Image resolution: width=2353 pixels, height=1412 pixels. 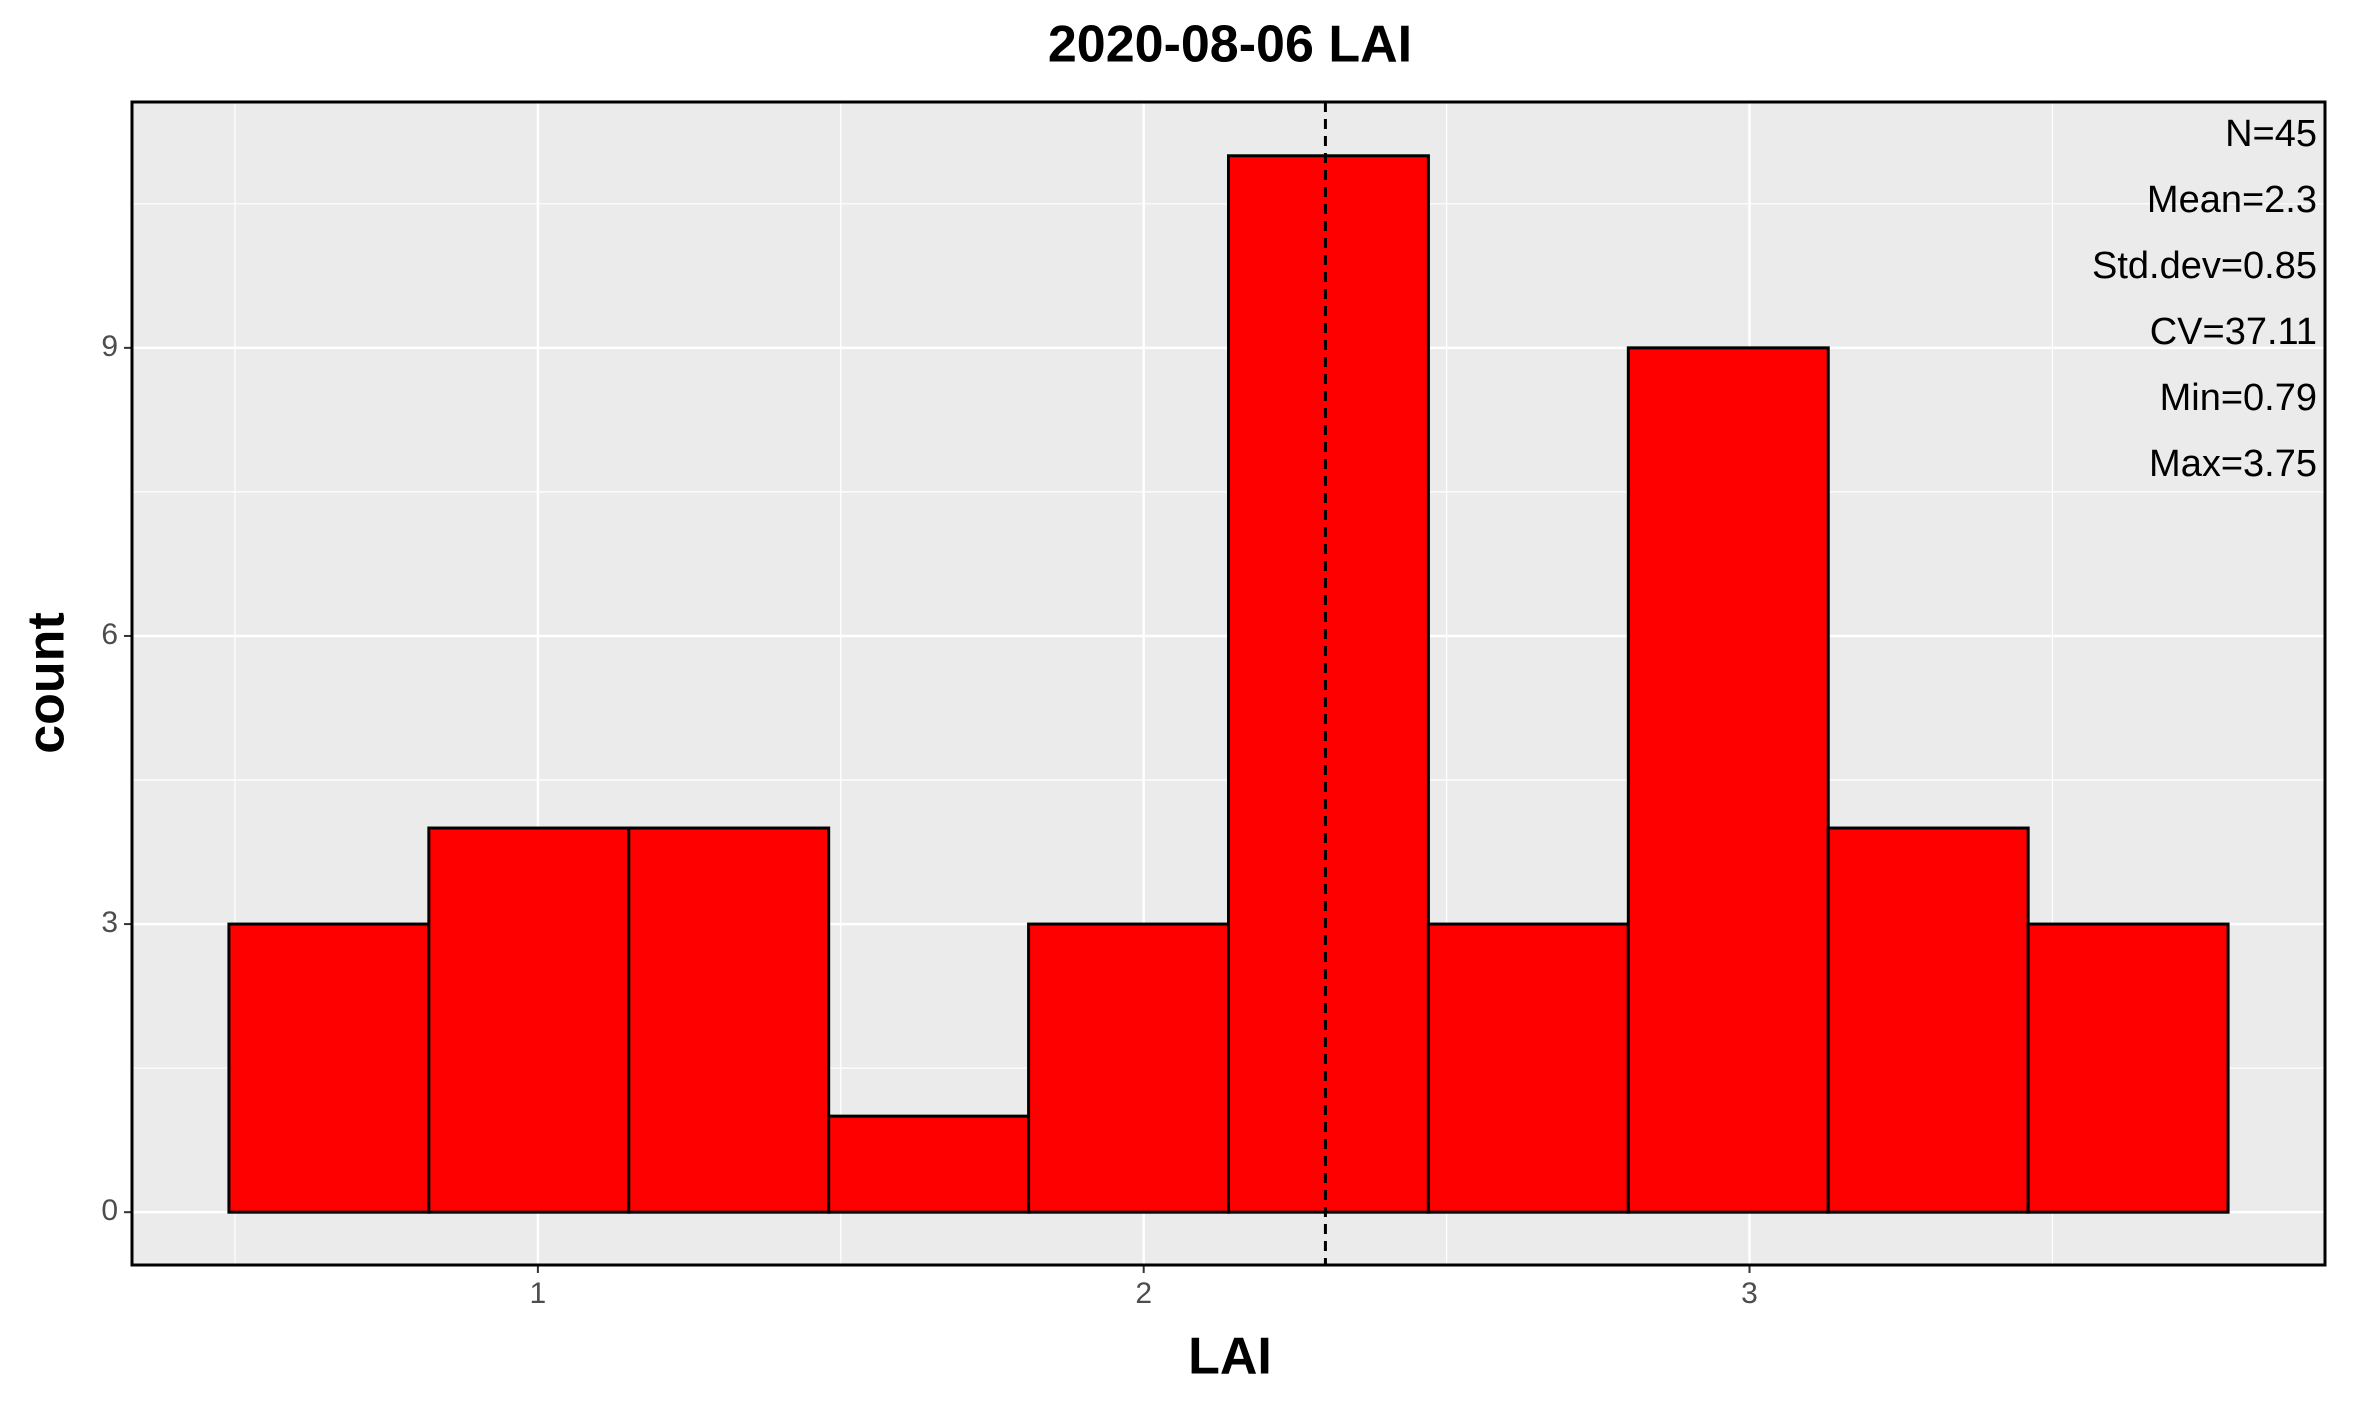 I want to click on x-tick-label: 3, so click(x=1749, y=1293).